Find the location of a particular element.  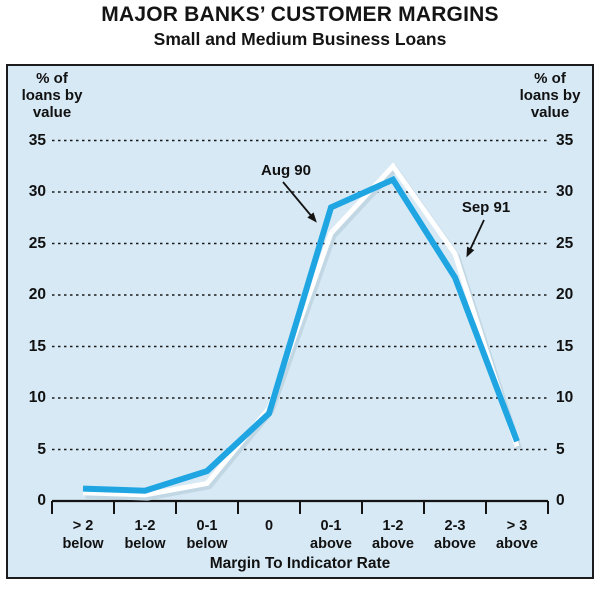

y-tick-label-right-20: 20 is located at coordinates (565, 294).